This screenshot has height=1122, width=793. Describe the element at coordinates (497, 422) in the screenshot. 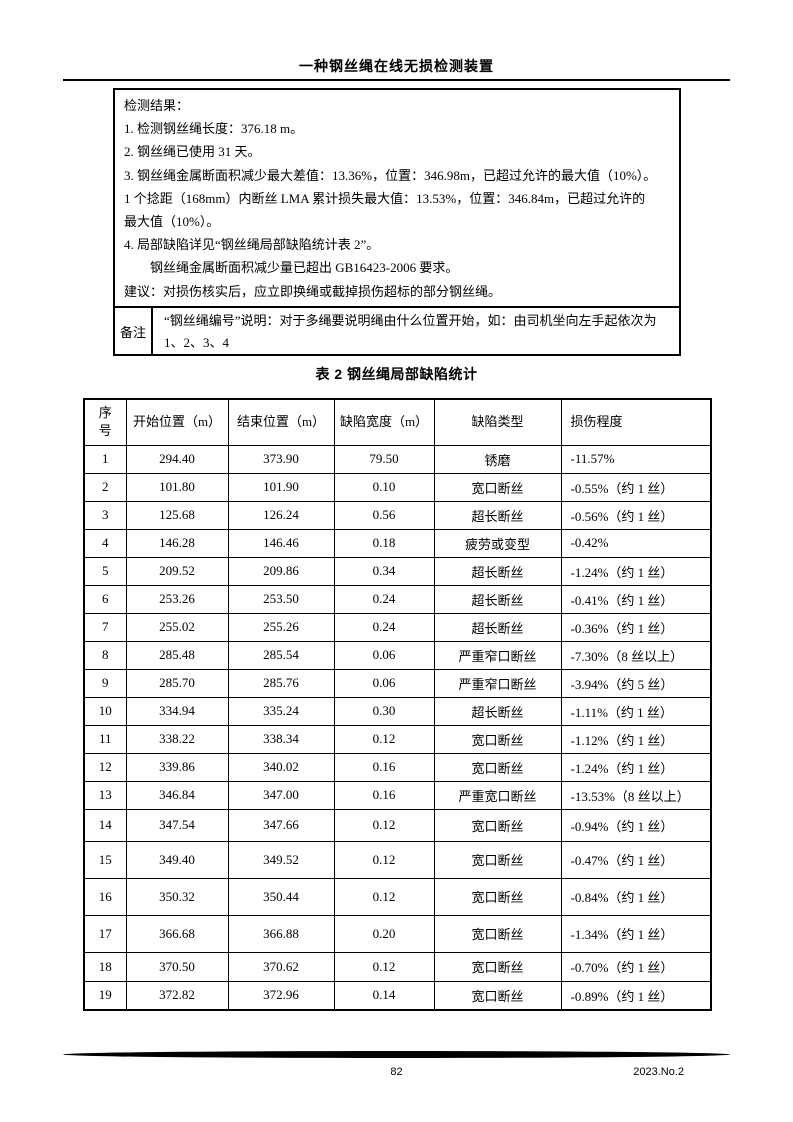

I see `column-header-type: 缺陷类型` at that location.